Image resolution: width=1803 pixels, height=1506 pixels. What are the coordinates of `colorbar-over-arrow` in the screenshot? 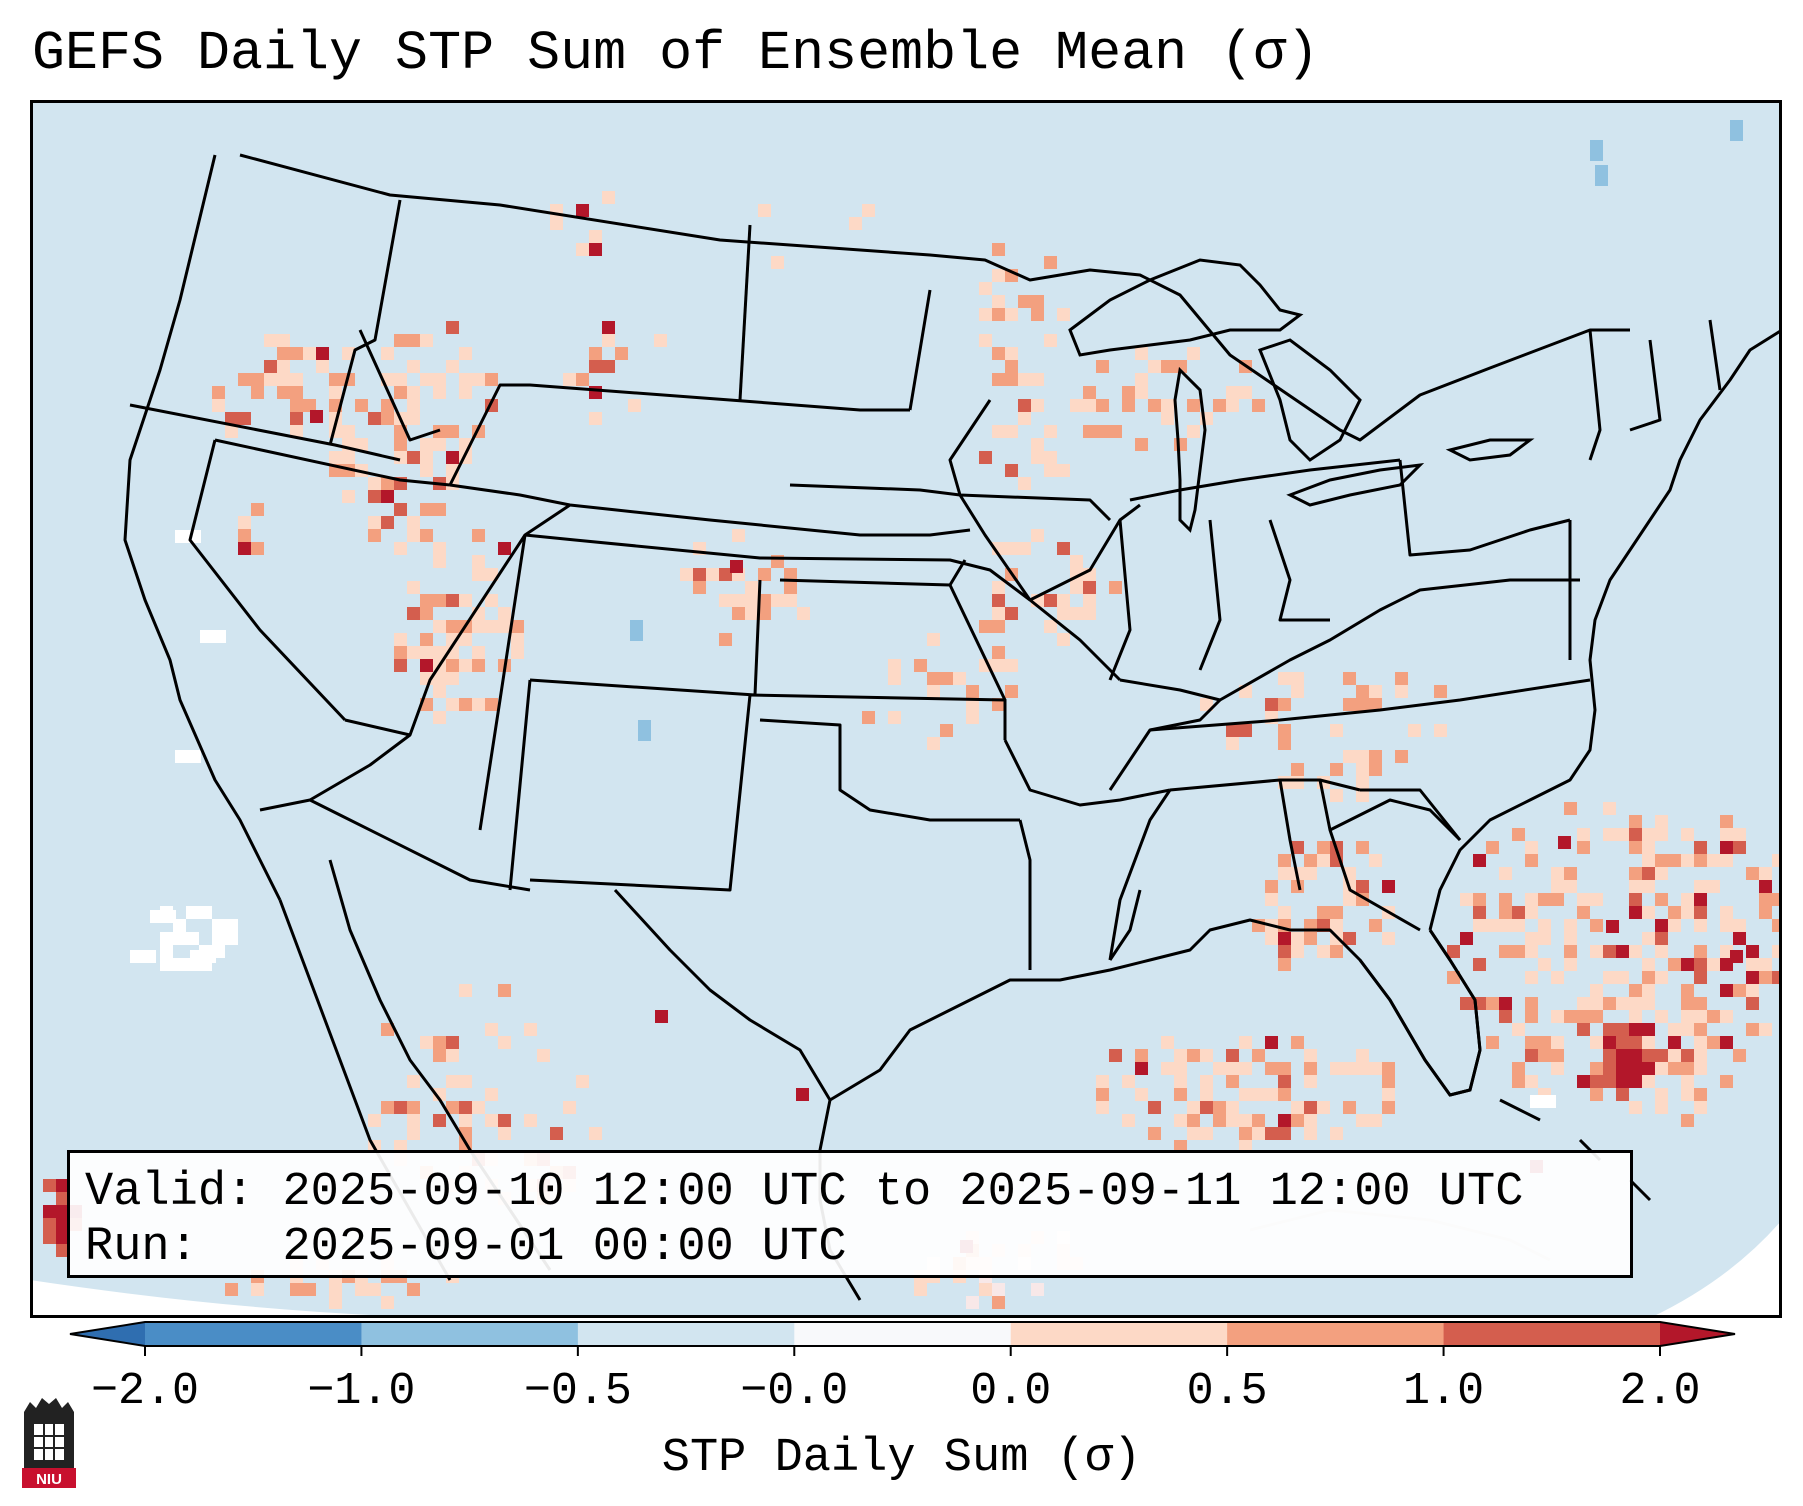 It's located at (1697, 1334).